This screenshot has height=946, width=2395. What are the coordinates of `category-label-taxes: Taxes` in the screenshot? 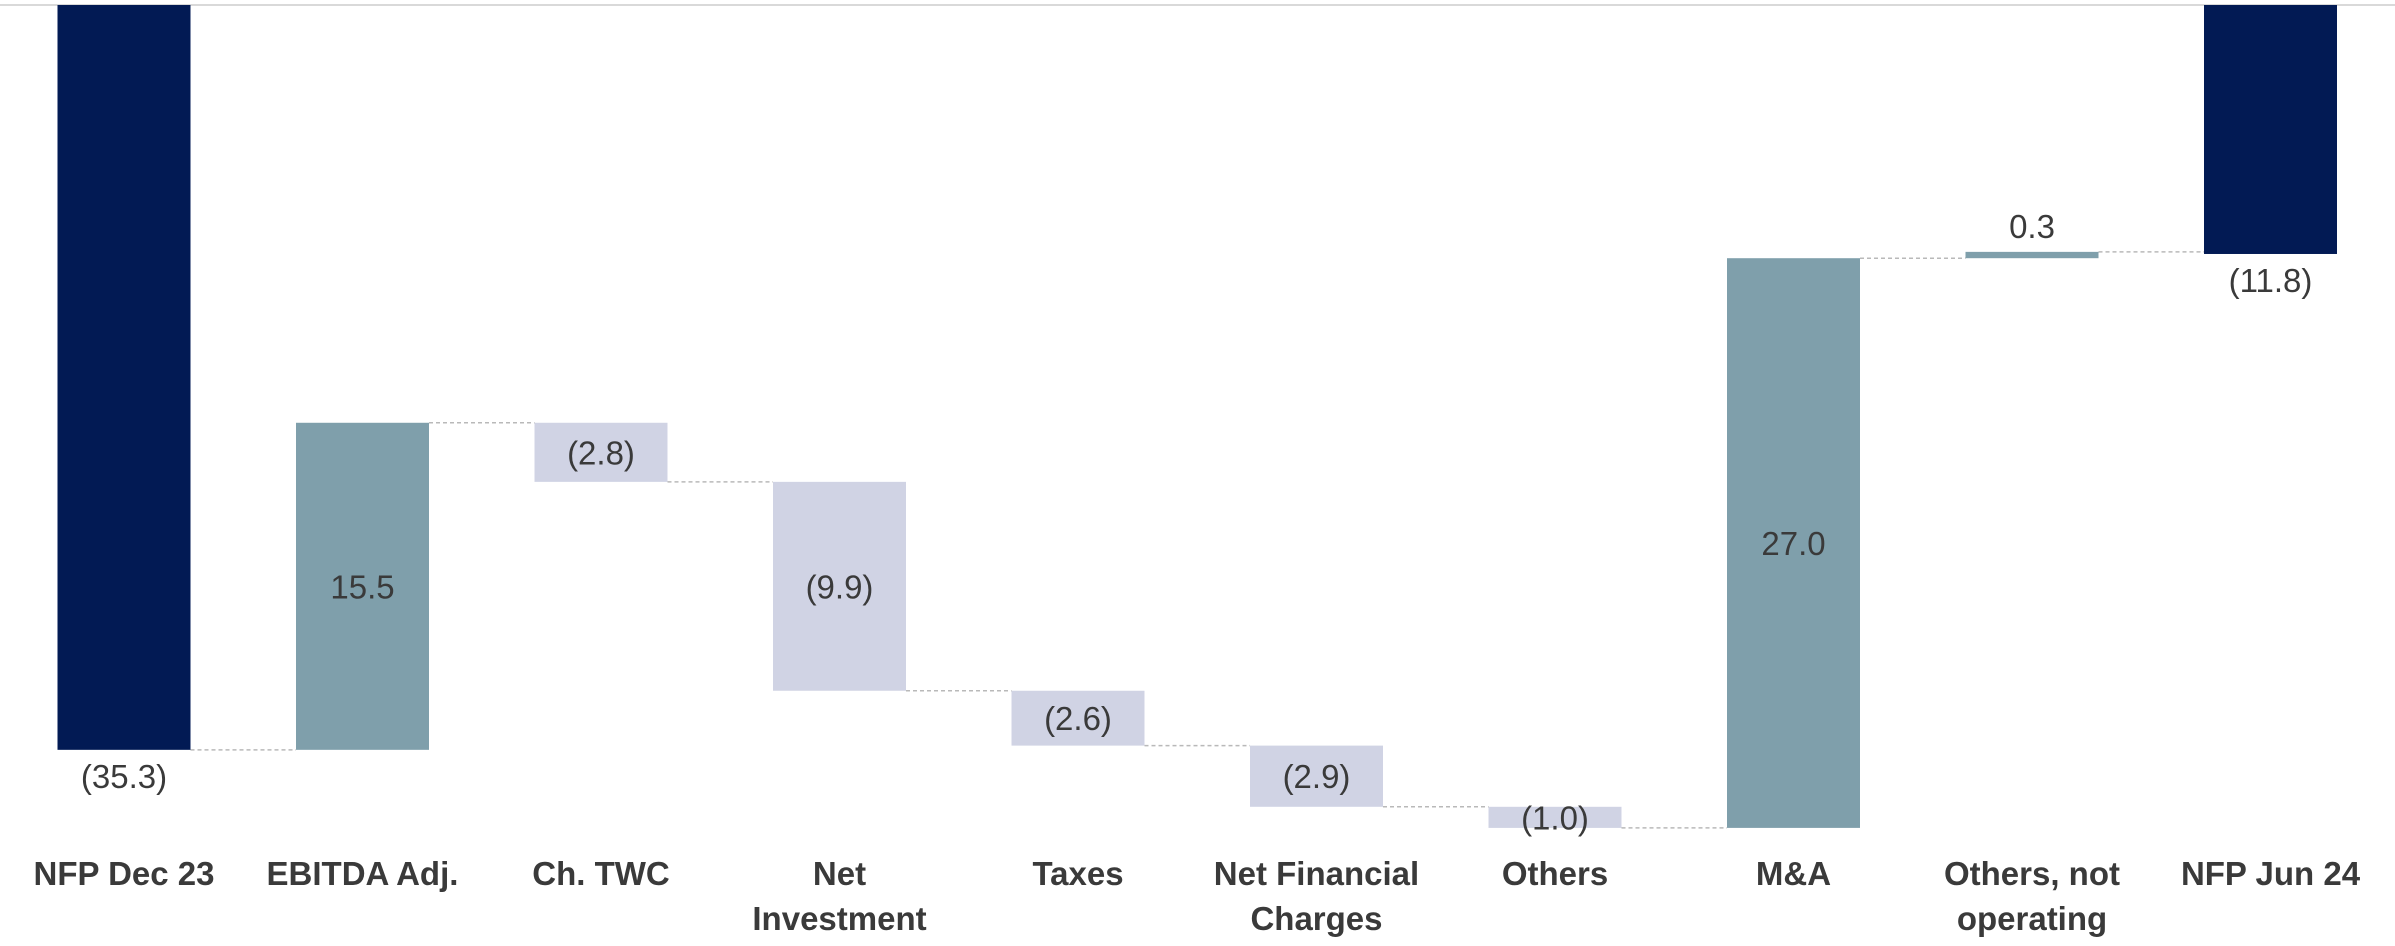 It's located at (1077, 873).